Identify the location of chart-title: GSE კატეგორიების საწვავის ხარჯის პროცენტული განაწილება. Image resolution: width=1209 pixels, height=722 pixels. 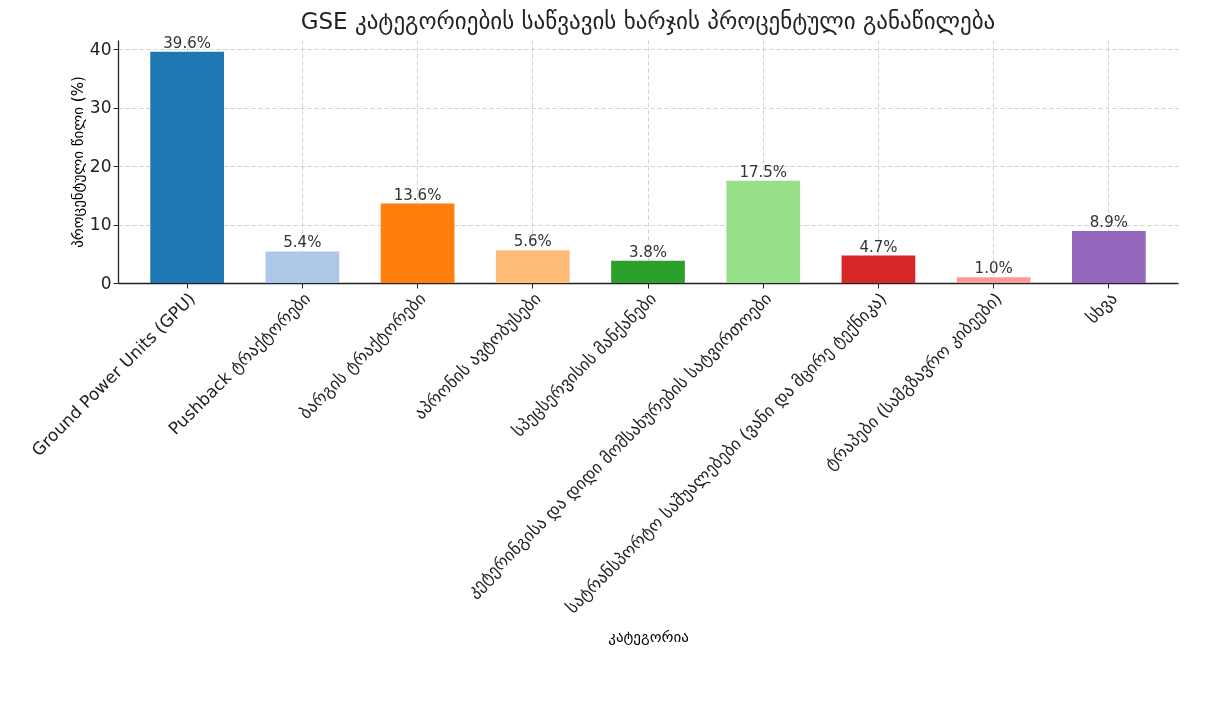
(648, 21).